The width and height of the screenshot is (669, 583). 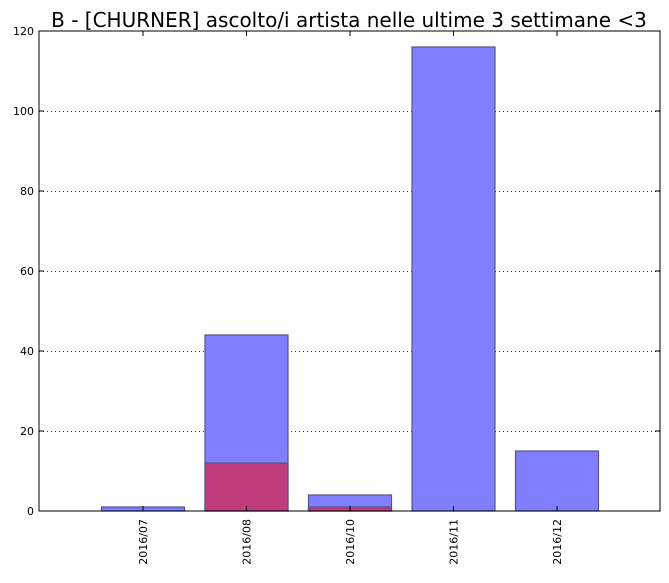 What do you see at coordinates (143, 542) in the screenshot?
I see `x-tick-label: 2016/07` at bounding box center [143, 542].